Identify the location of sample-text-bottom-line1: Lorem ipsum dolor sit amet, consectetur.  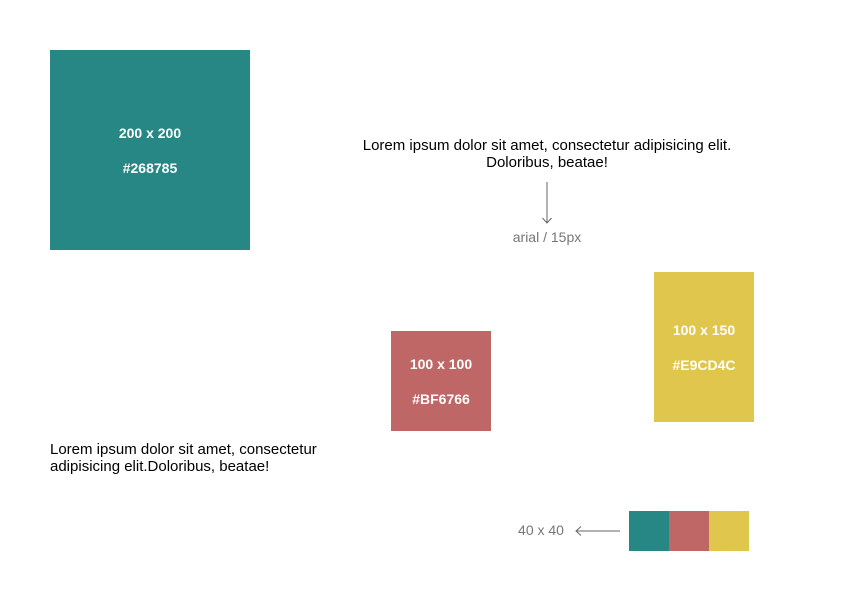
(183, 449).